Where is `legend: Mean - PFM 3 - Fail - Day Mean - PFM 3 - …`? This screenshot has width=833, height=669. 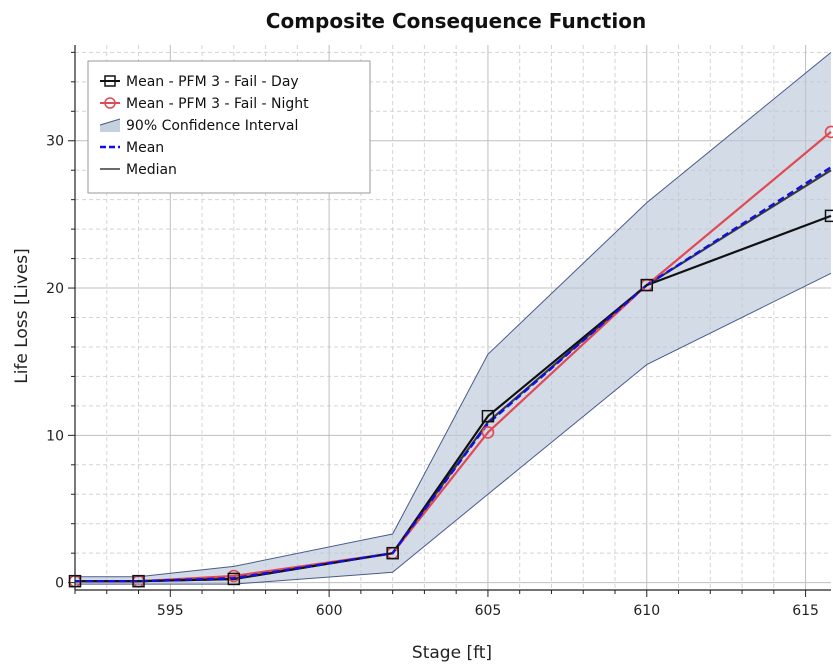 legend: Mean - PFM 3 - Fail - Day Mean - PFM 3 - … is located at coordinates (229, 127).